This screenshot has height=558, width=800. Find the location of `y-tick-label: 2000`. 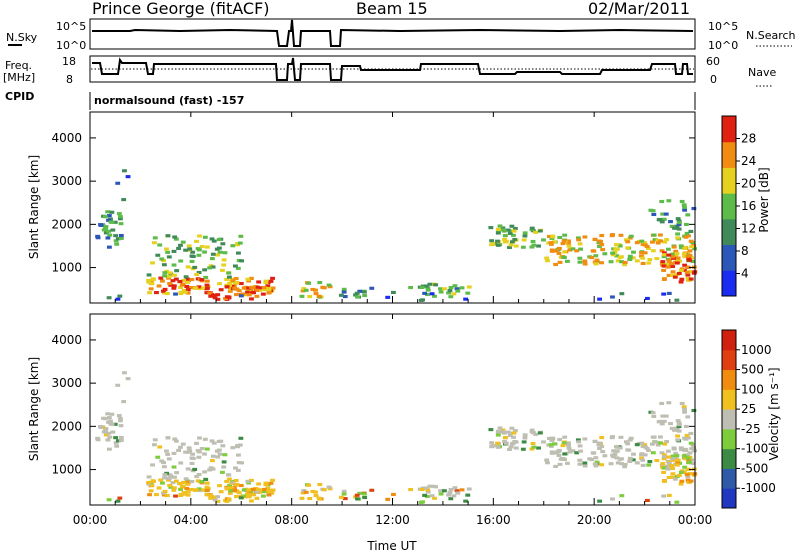

y-tick-label: 2000 is located at coordinates (66, 224).